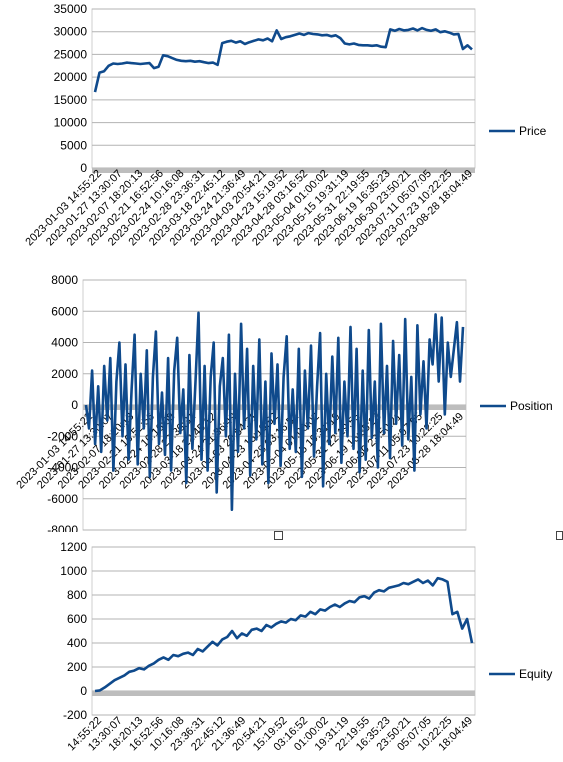  I want to click on y-tick-label: 800, so click(77, 595).